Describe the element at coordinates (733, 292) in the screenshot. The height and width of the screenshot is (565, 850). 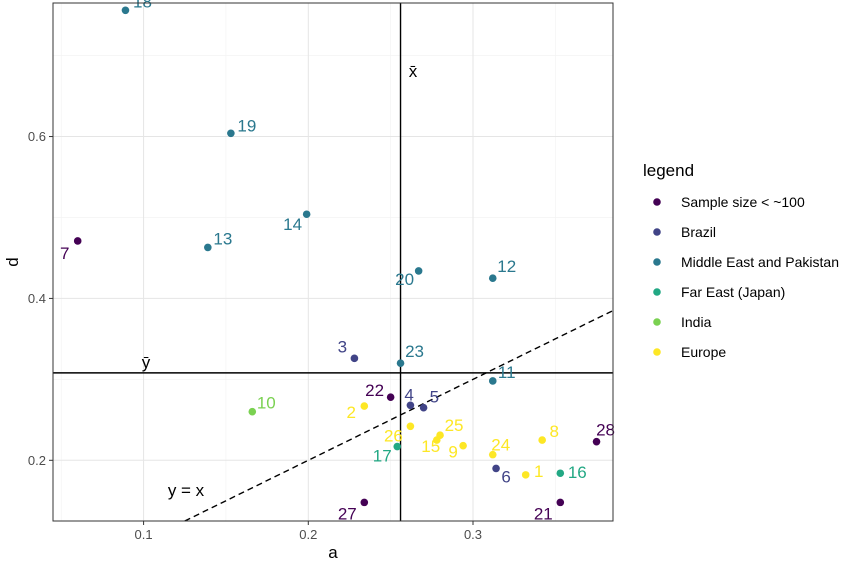
I see `legend-label-fareast: Far East (Japan)` at that location.